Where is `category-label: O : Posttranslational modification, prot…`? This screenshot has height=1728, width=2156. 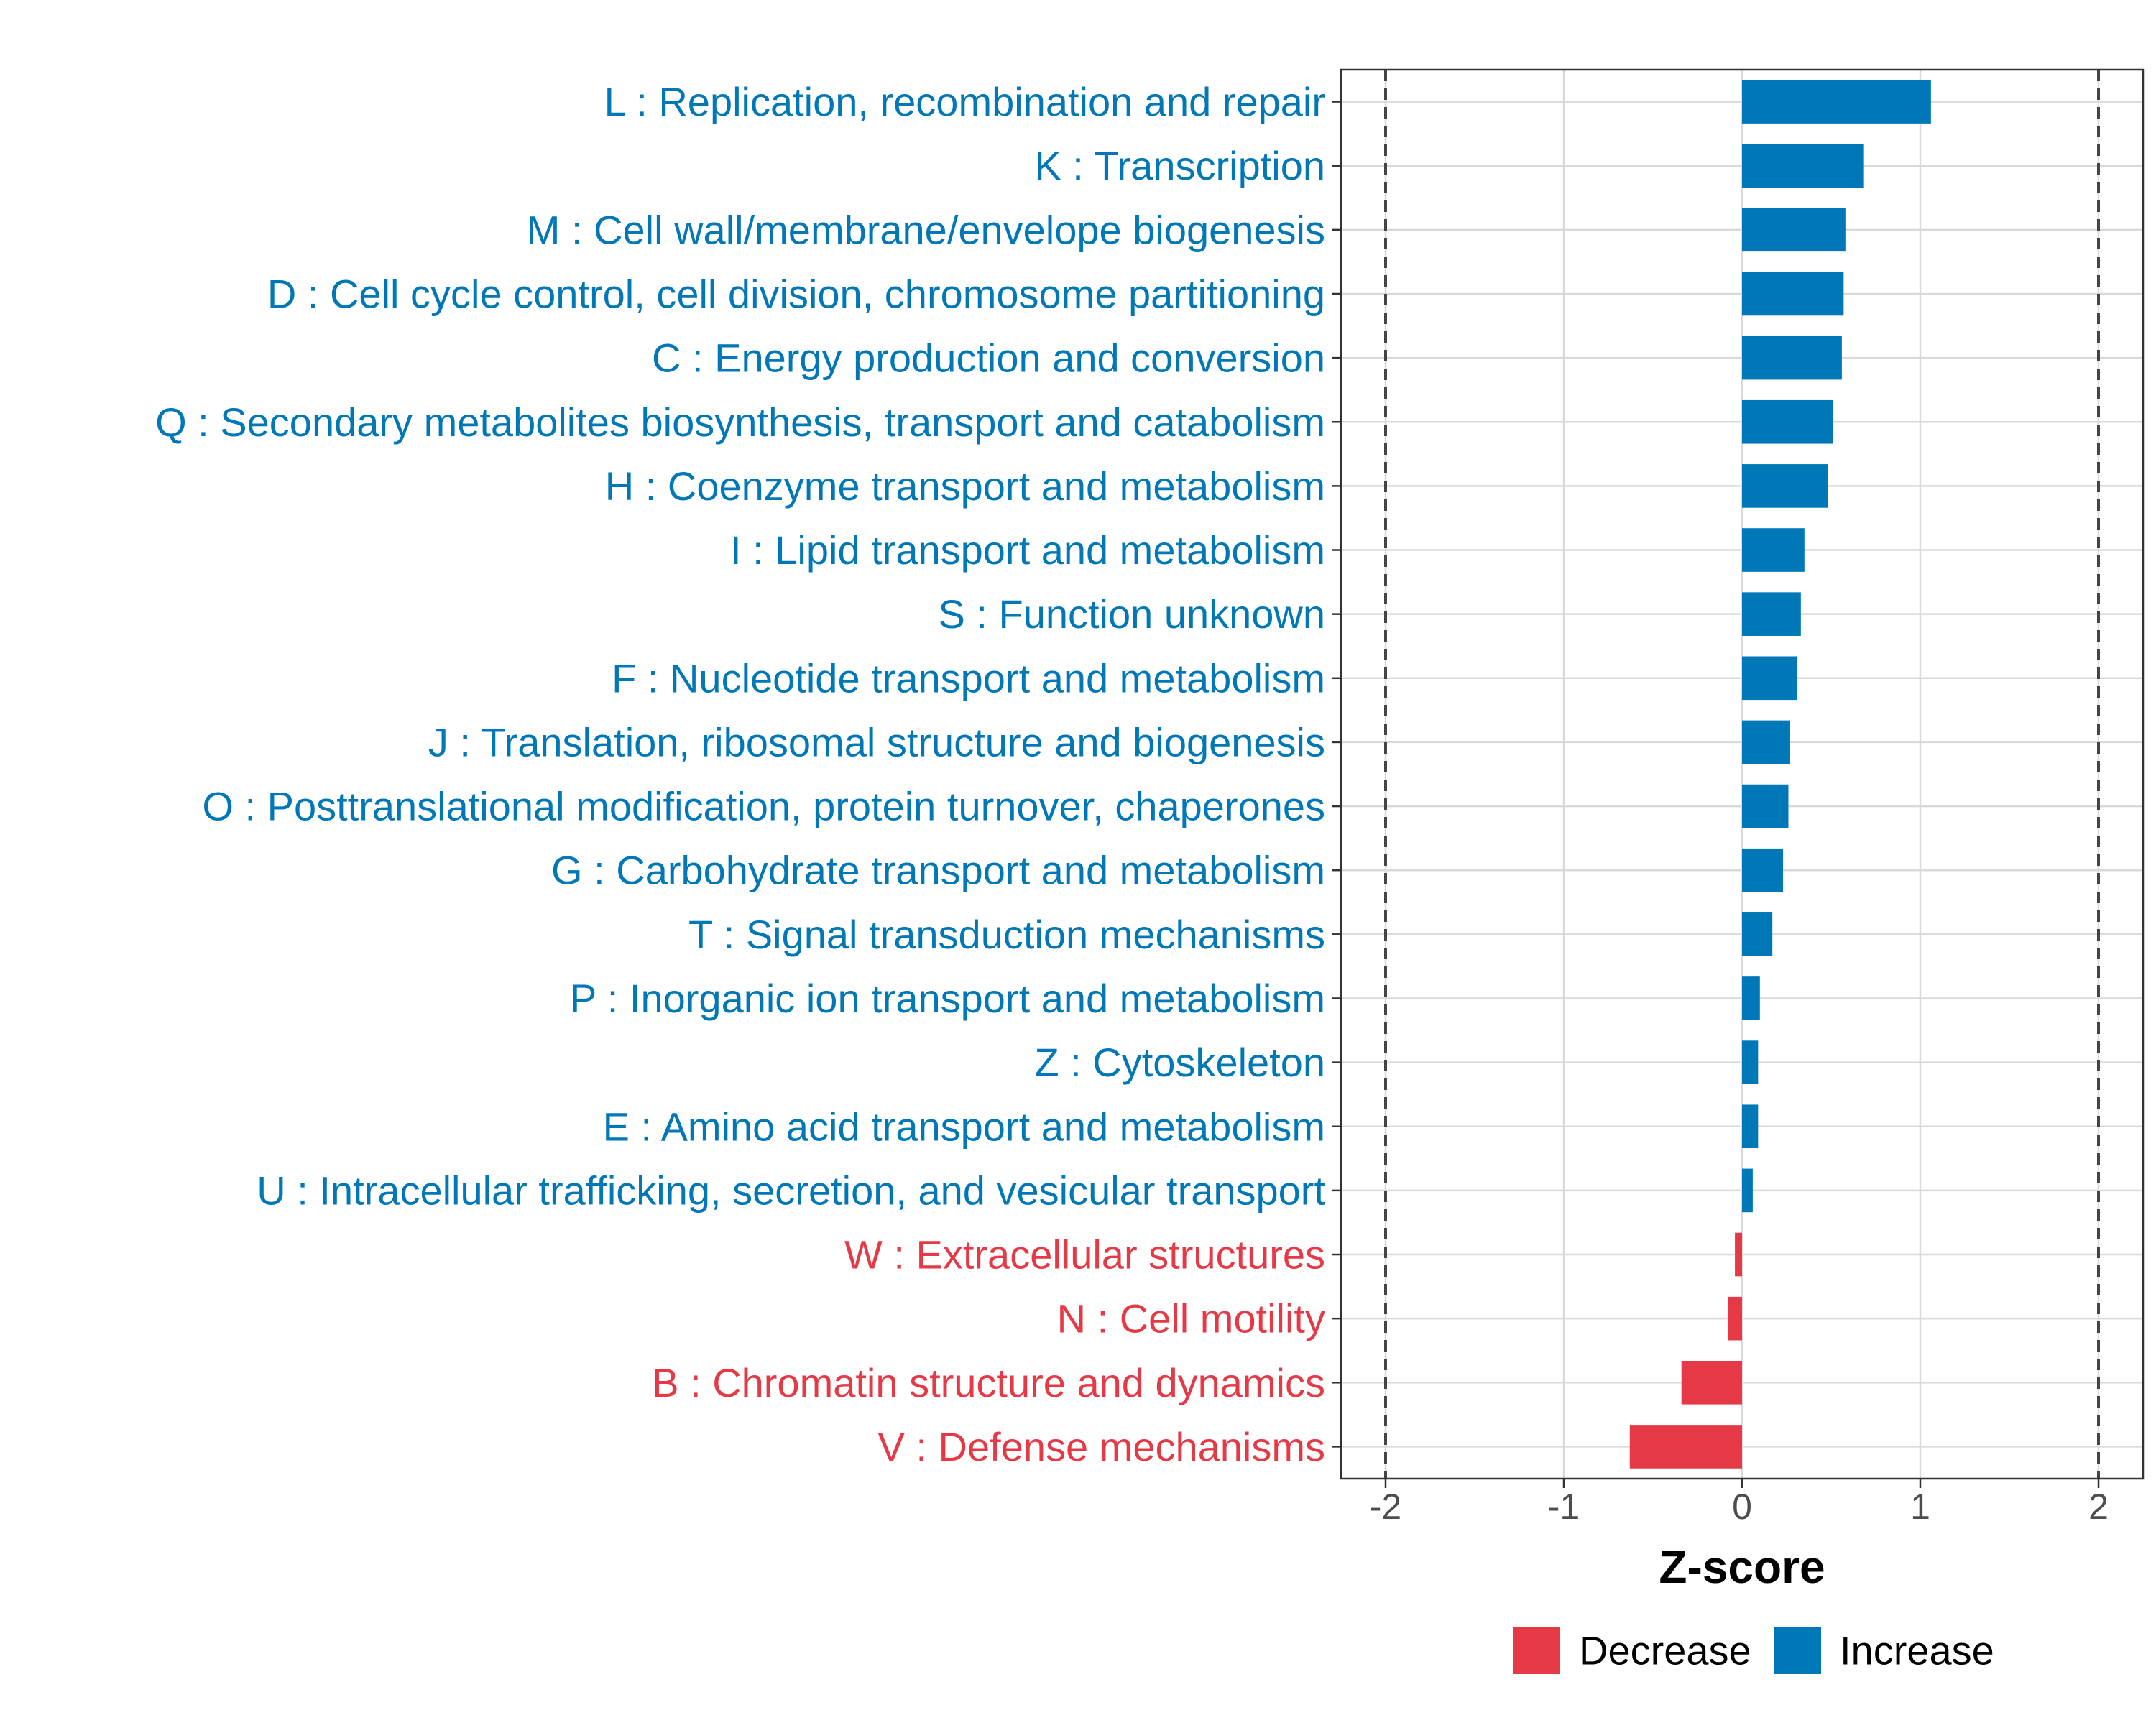 category-label: O : Posttranslational modification, prot… is located at coordinates (764, 807).